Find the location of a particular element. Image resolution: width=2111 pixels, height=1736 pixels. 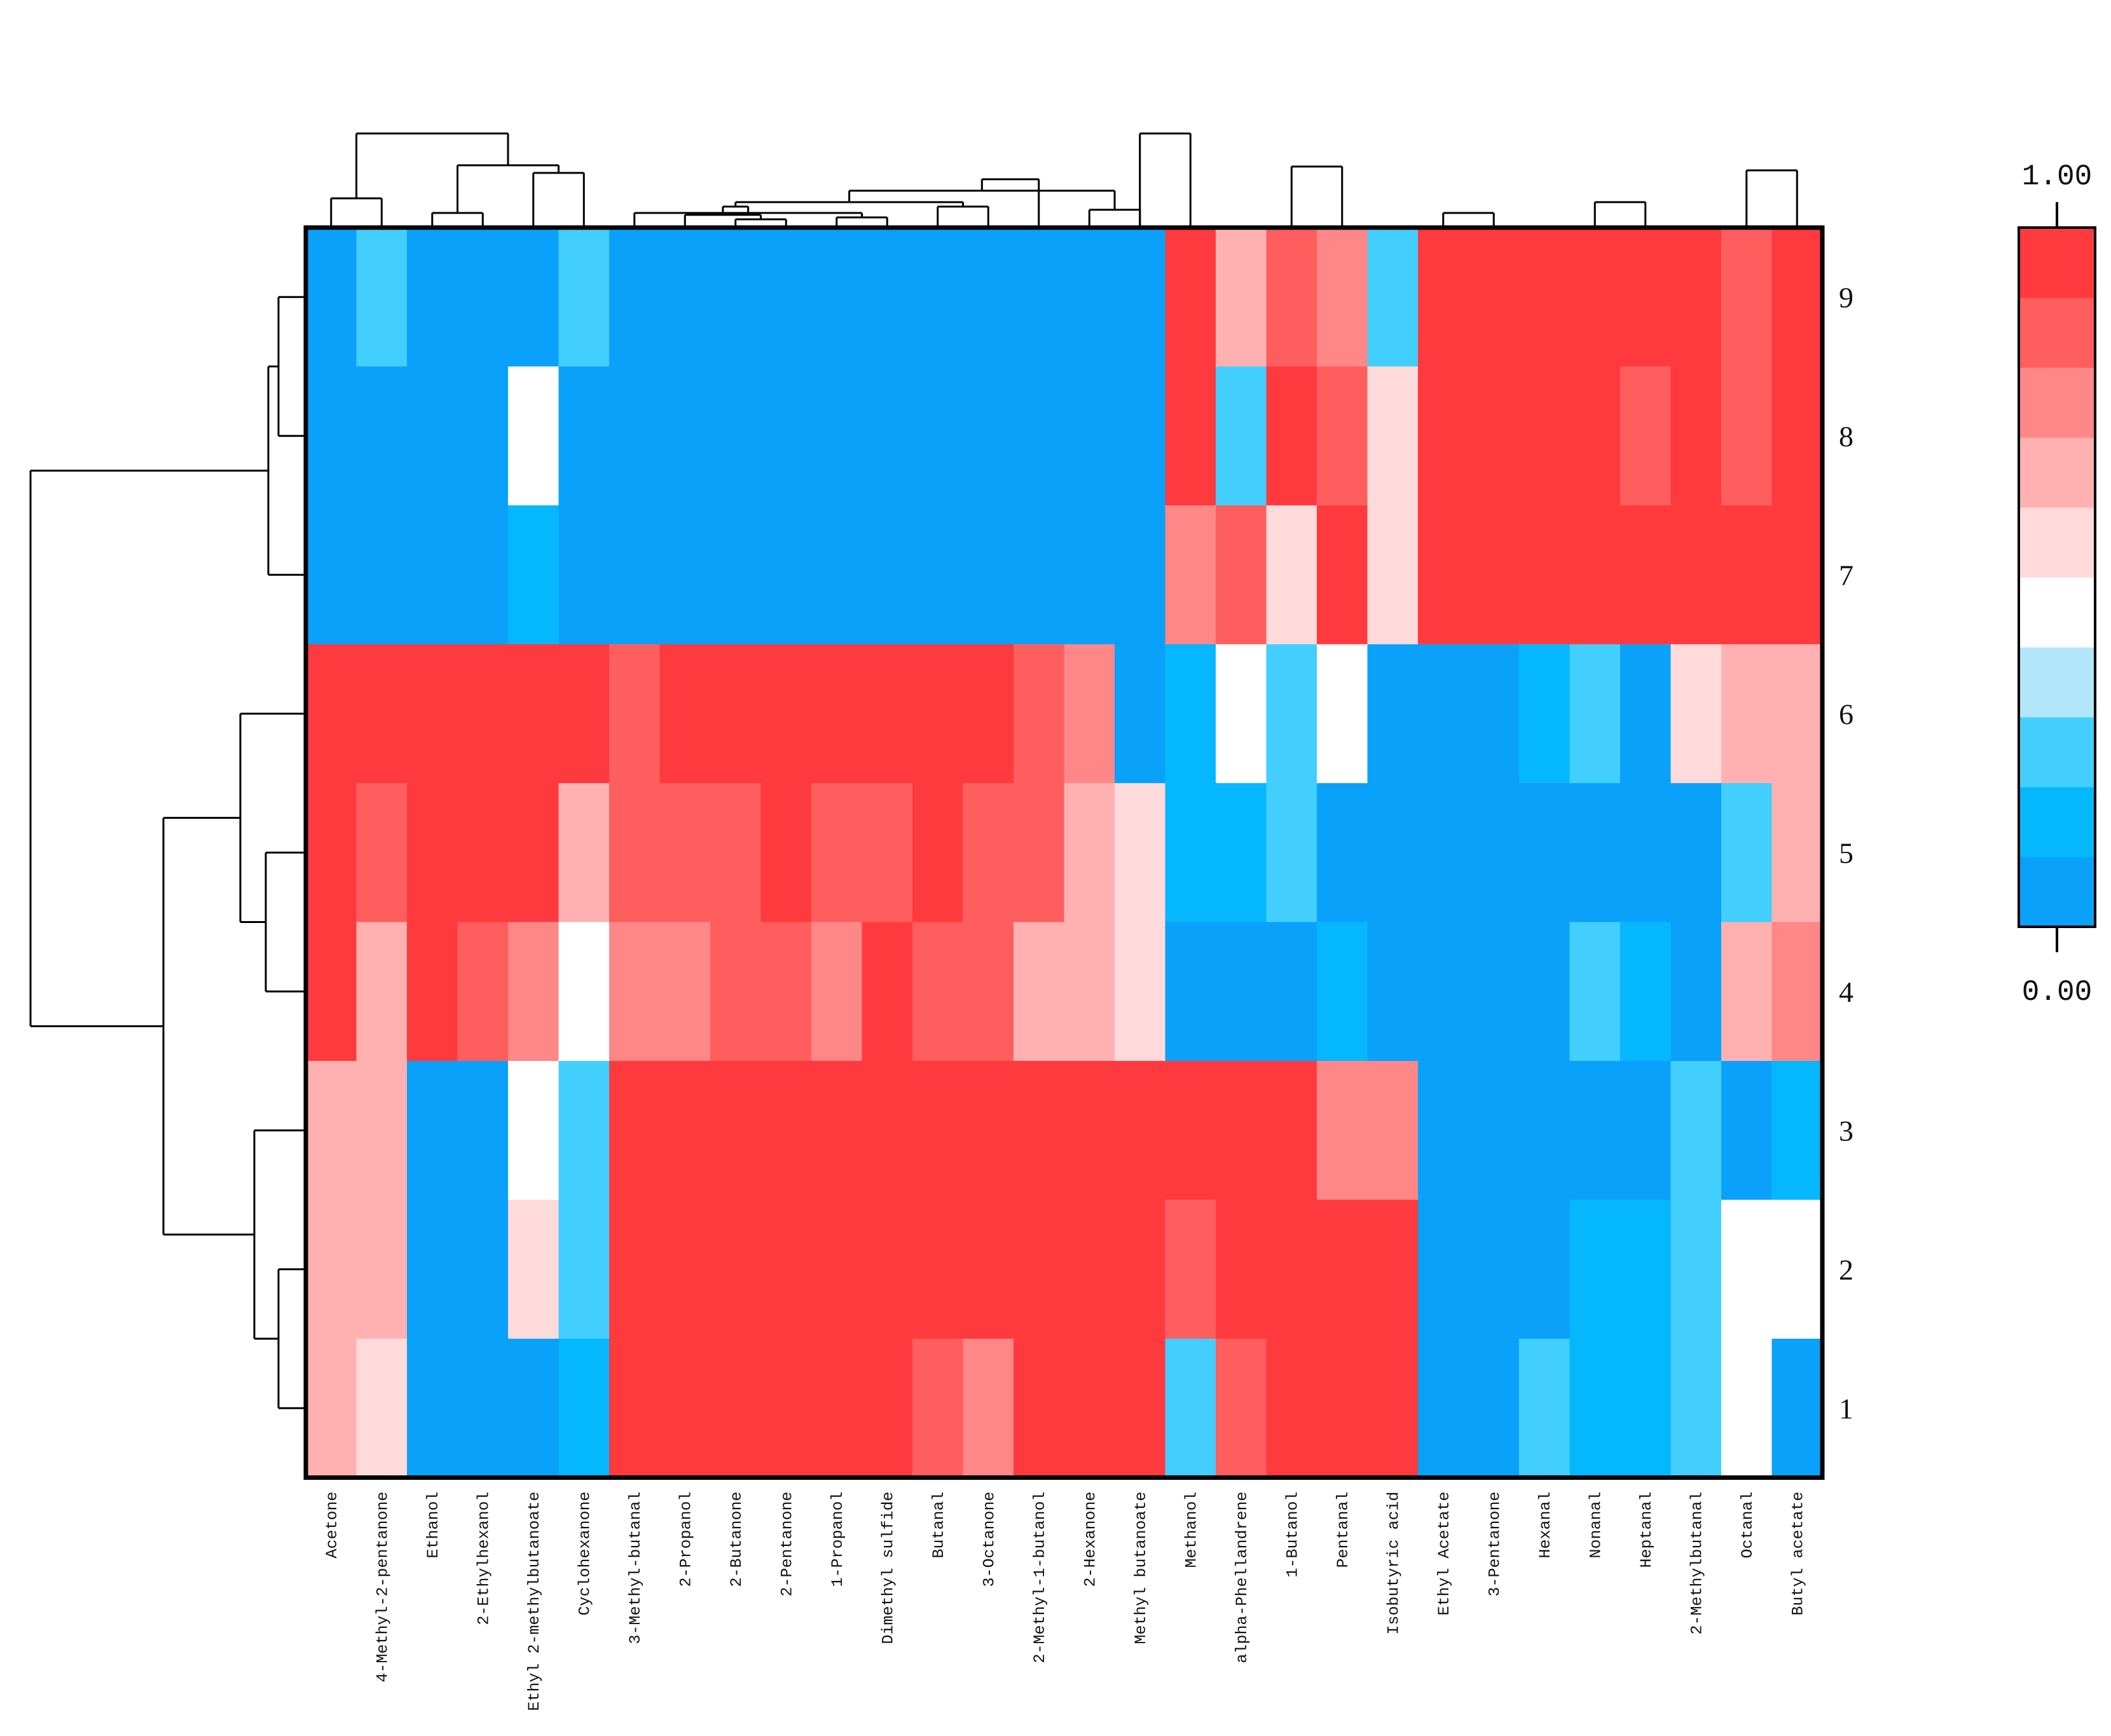

column-label: Pentanal is located at coordinates (1343, 1530).